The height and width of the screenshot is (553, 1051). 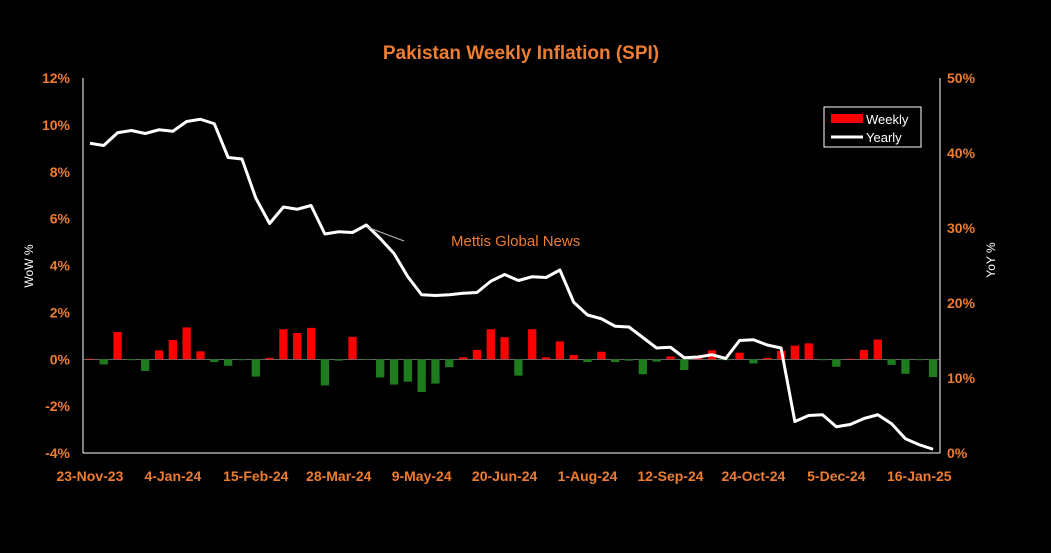 What do you see at coordinates (961, 228) in the screenshot?
I see `right-tick-label: 30%` at bounding box center [961, 228].